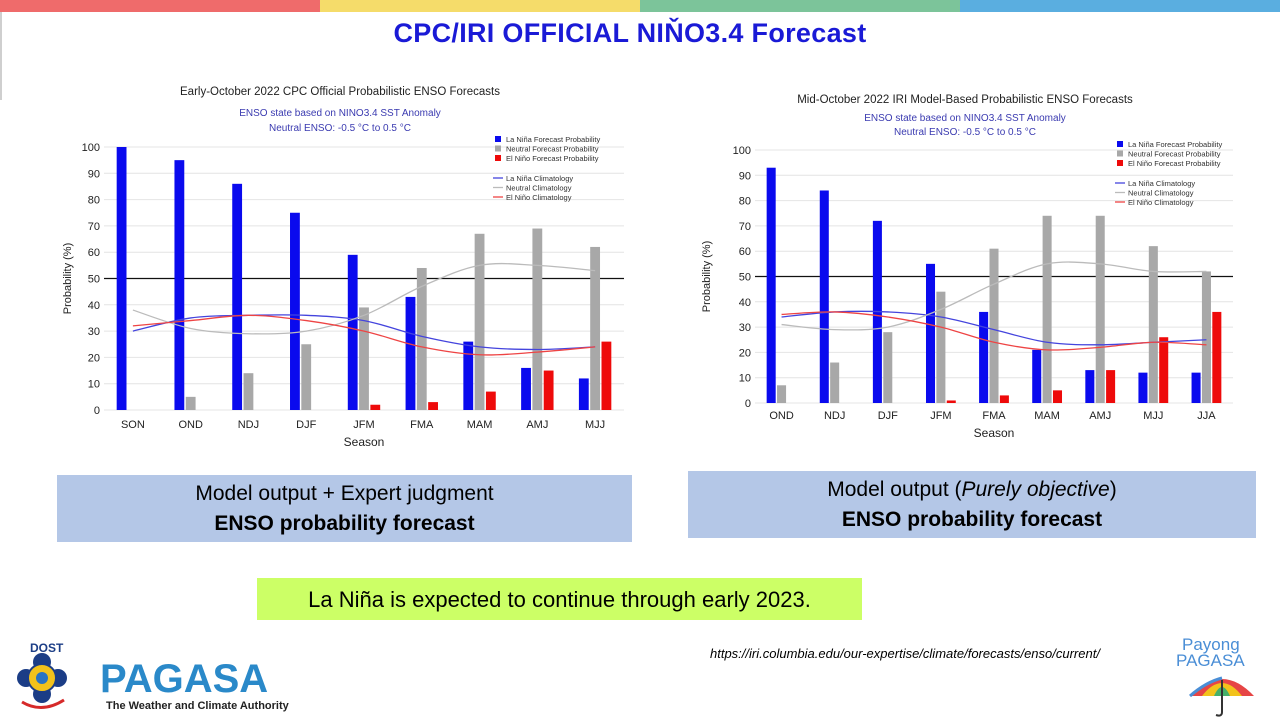 This screenshot has width=1280, height=720. Describe the element at coordinates (94, 358) in the screenshot. I see `y-tick-label: 20` at that location.